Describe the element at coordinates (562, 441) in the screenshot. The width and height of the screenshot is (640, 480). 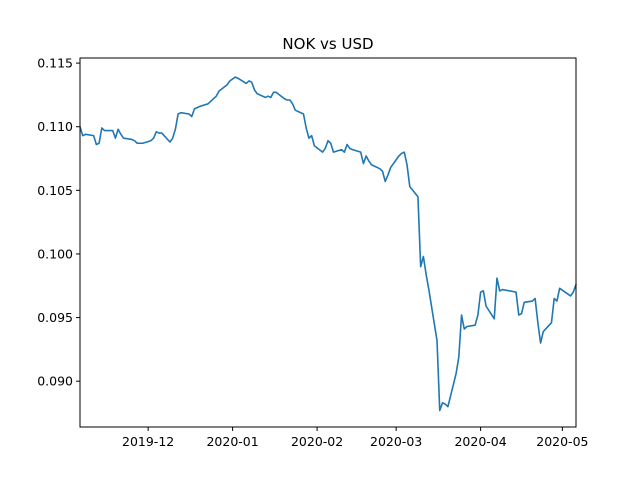
I see `x-tick-label: 2020-05` at that location.